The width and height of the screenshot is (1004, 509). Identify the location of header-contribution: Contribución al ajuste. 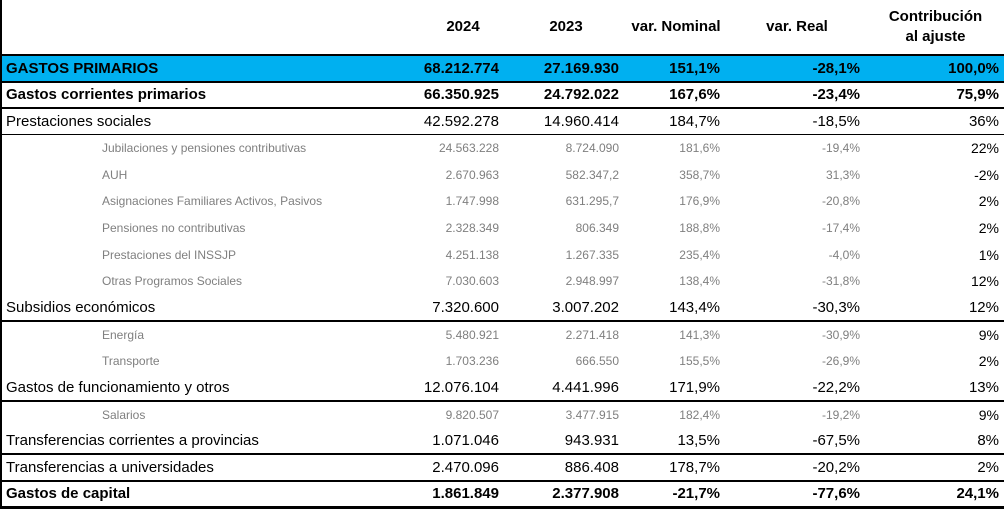
(935, 27).